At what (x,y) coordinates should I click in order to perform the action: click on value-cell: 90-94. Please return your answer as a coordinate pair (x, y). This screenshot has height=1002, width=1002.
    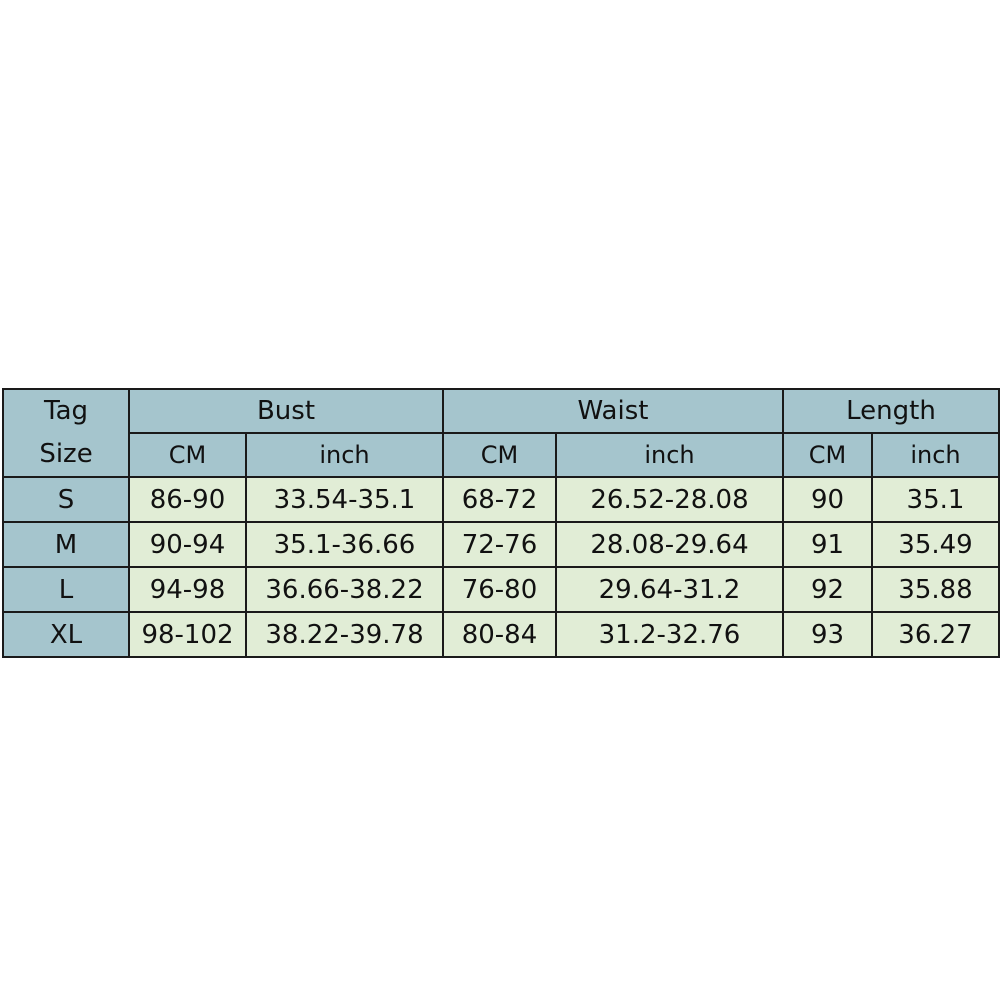
    Looking at the image, I should click on (187, 544).